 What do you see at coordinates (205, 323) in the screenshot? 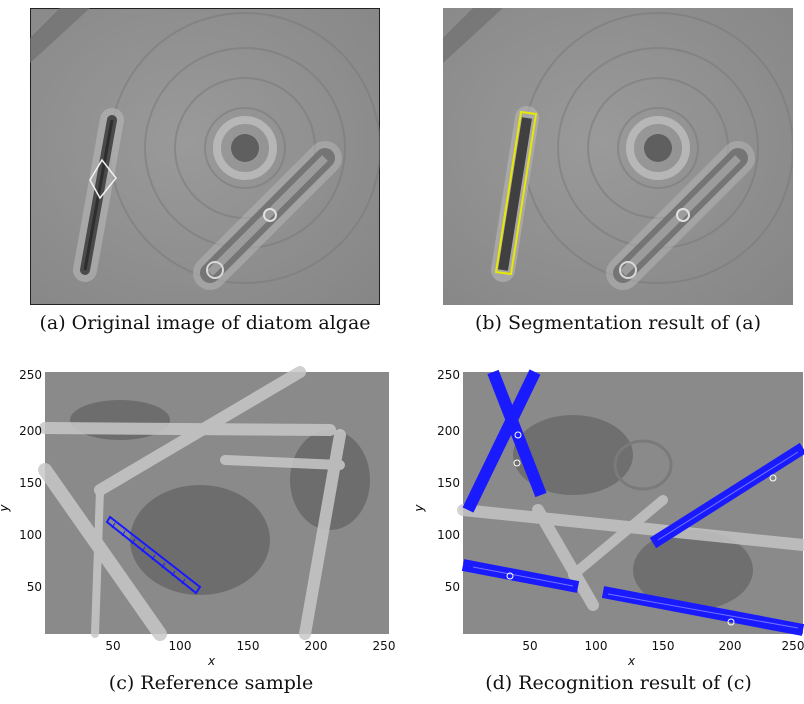
I see `caption-a: (a) Original image of diatom algae` at bounding box center [205, 323].